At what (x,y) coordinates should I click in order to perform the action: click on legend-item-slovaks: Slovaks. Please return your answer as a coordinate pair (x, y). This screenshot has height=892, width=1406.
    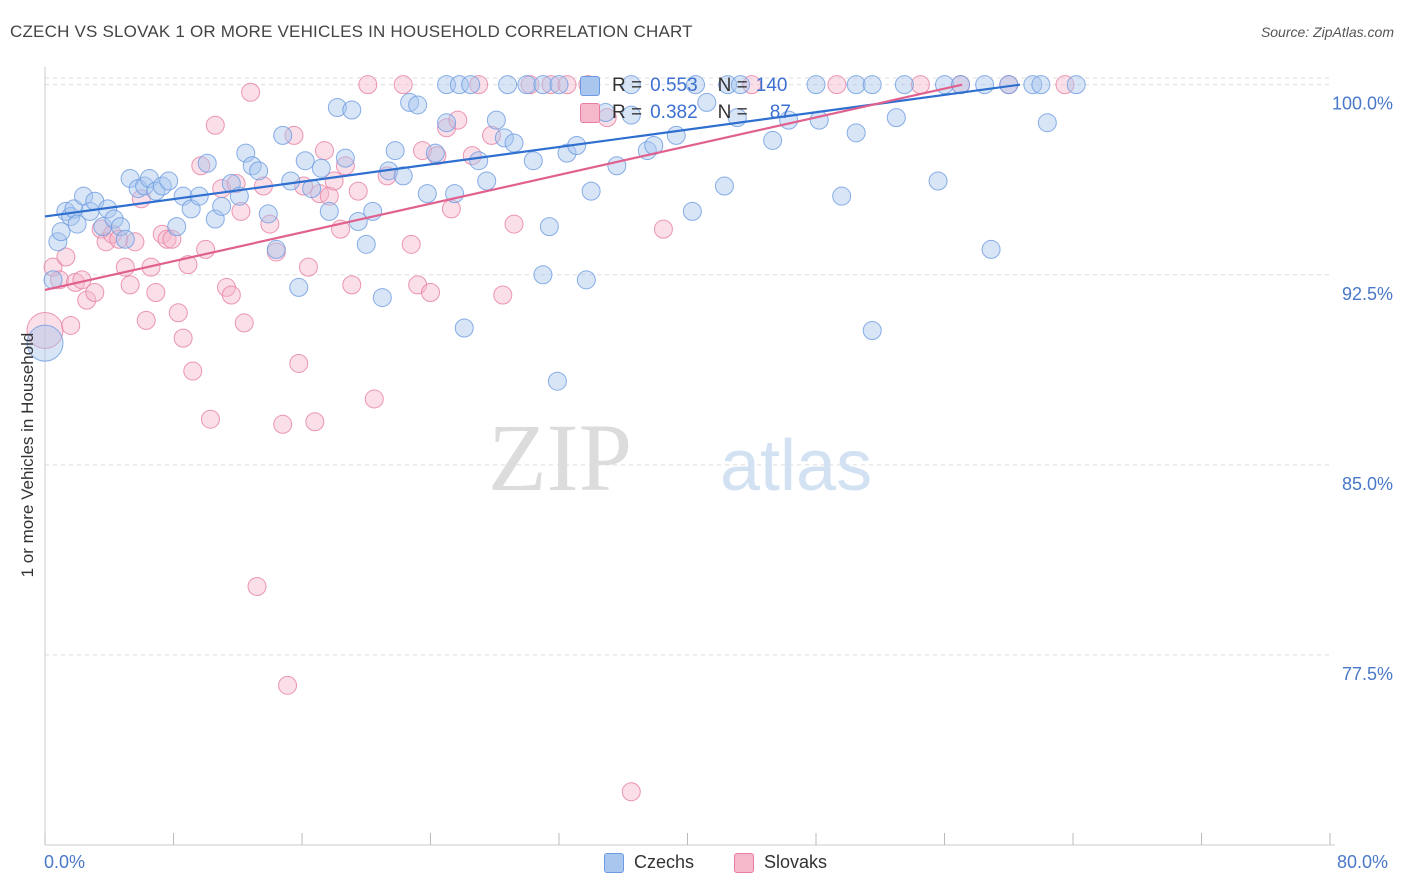
    Looking at the image, I should click on (780, 862).